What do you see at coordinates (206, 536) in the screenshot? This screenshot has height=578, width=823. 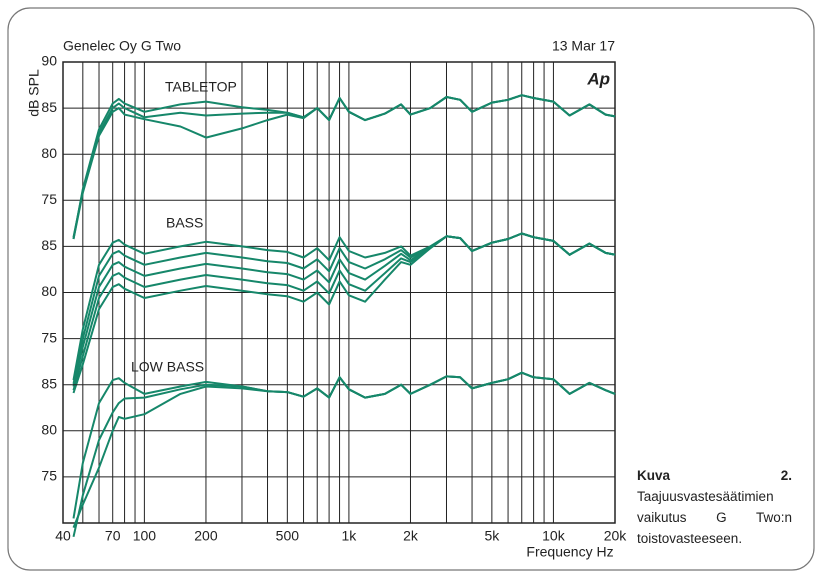 I see `x-tick-label: 200` at bounding box center [206, 536].